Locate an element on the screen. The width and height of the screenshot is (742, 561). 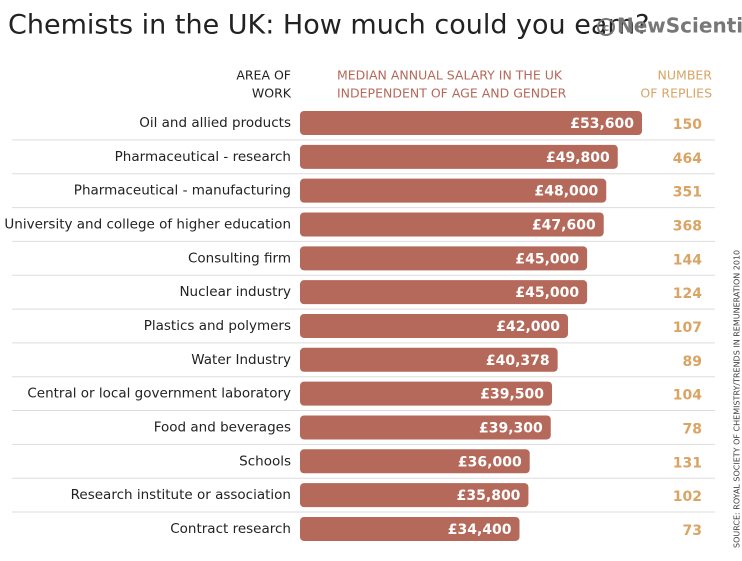
replies-label: 351 is located at coordinates (687, 193).